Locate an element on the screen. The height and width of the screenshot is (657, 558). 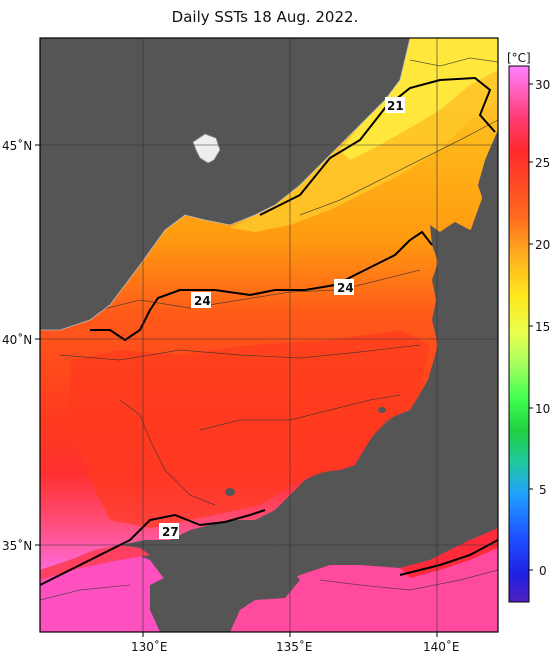
kyushu-land is located at coordinates (190, 602).